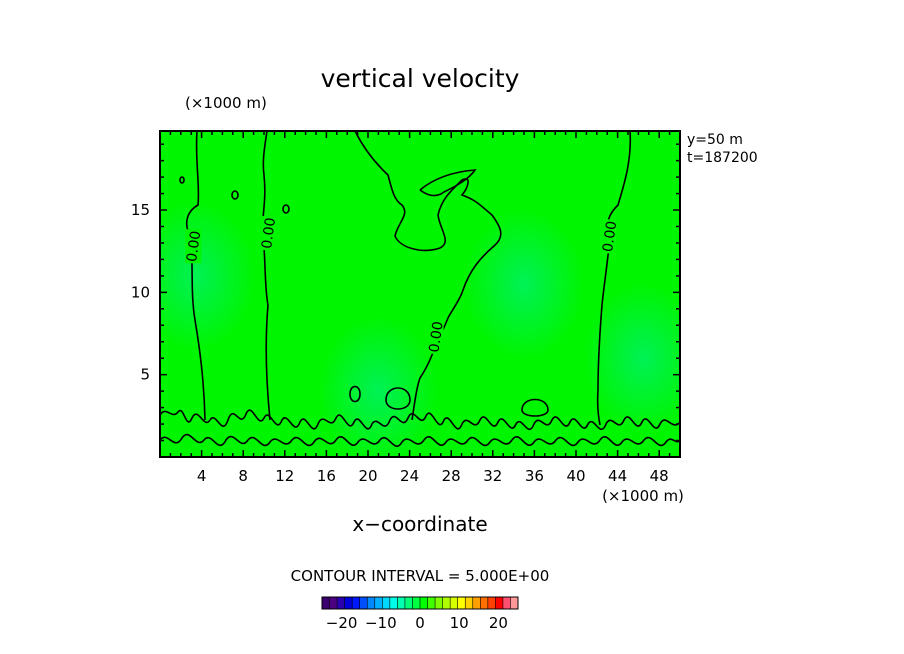  What do you see at coordinates (140, 210) in the screenshot?
I see `y-tick-label: 15` at bounding box center [140, 210].